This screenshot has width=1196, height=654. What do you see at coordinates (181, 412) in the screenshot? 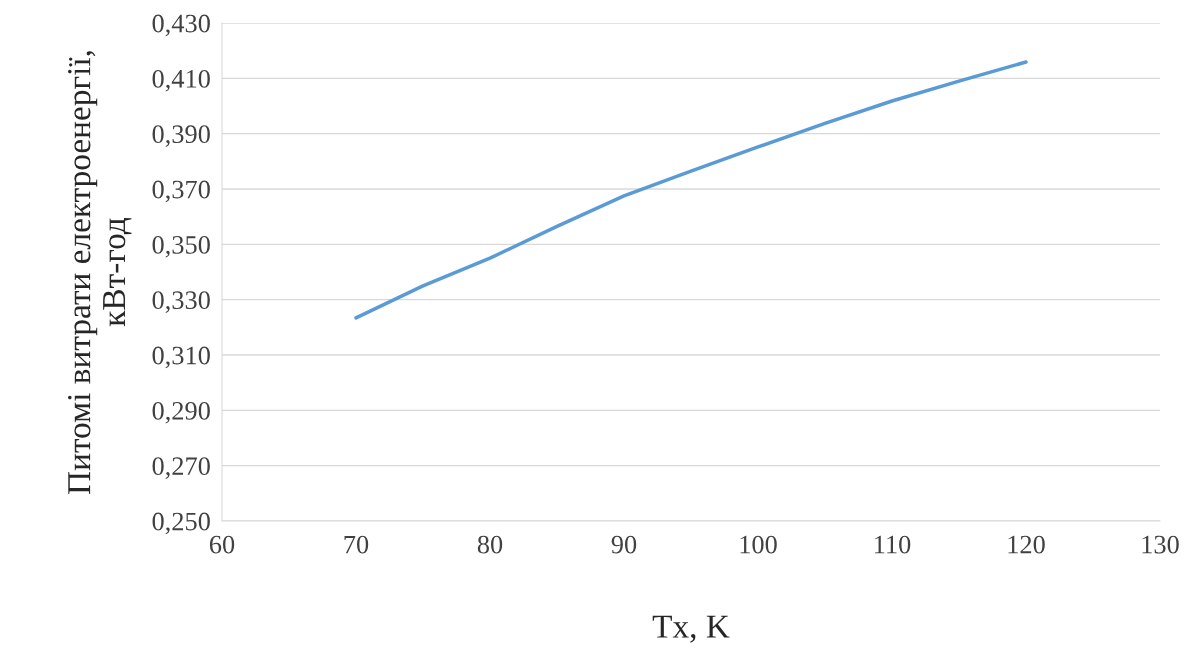
I see `y-tick-label: 0,290` at bounding box center [181, 412].